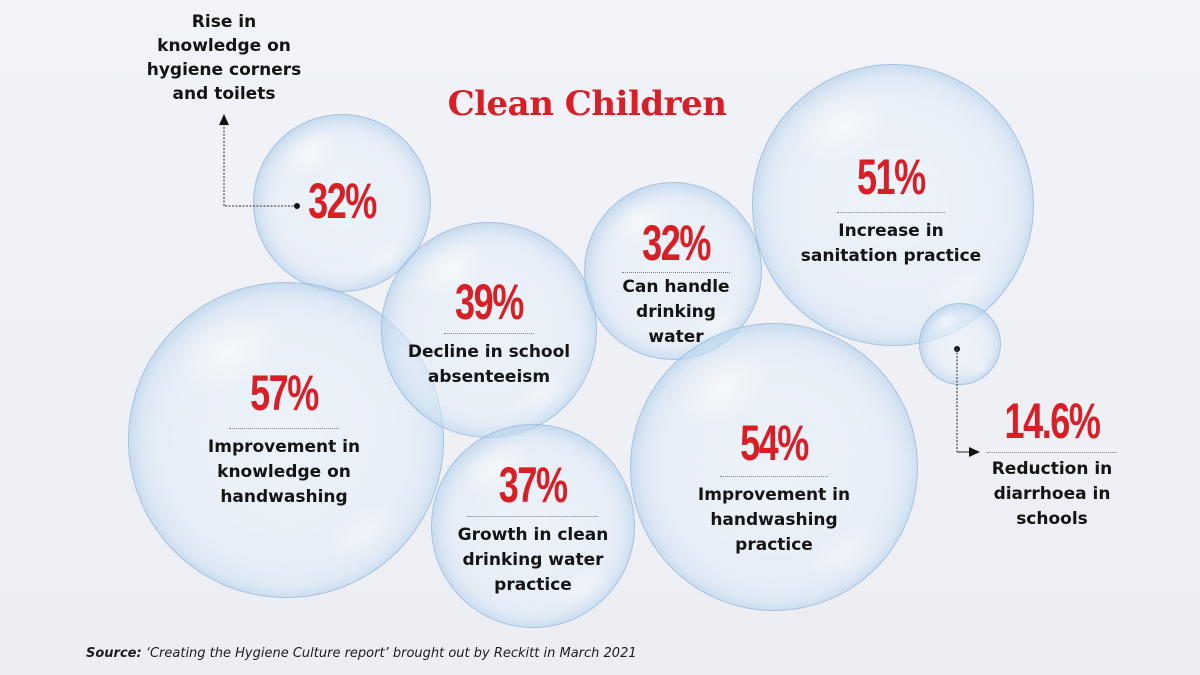  I want to click on stat-desc-line: Growth in clean, so click(533, 535).